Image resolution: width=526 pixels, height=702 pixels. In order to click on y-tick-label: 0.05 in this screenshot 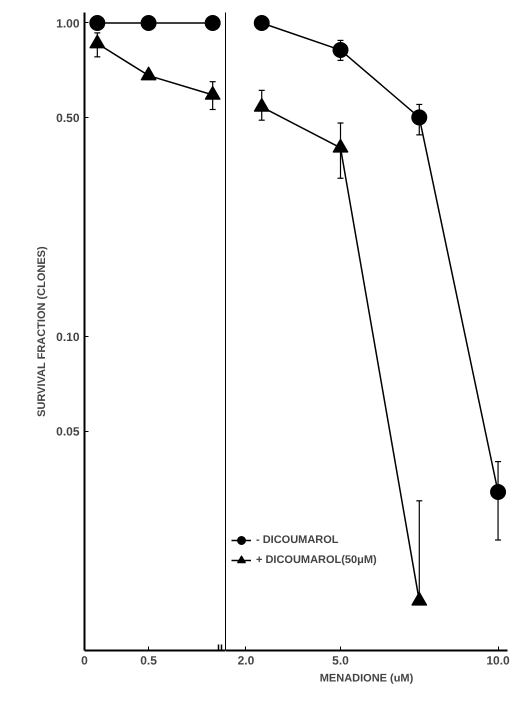, I will do `click(68, 431)`.